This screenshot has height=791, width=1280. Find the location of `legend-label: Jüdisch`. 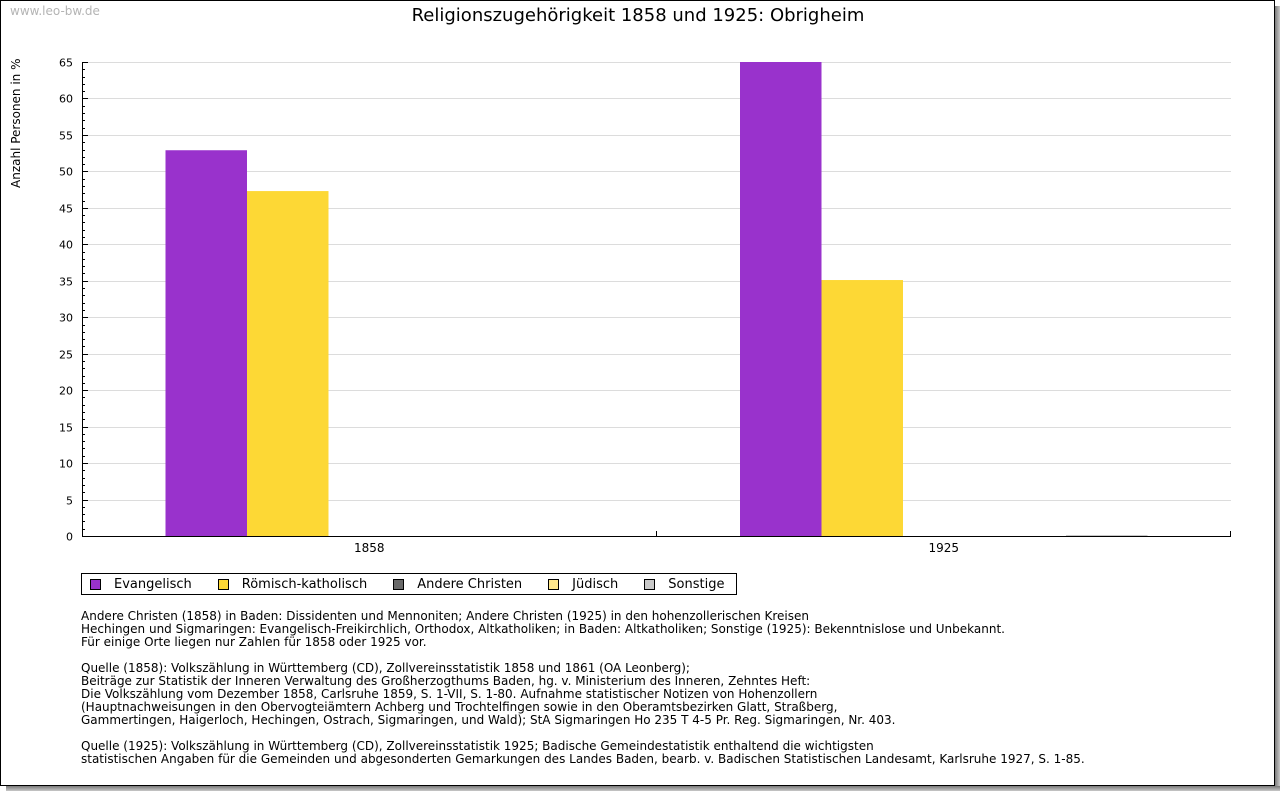

legend-label: Jüdisch is located at coordinates (595, 584).